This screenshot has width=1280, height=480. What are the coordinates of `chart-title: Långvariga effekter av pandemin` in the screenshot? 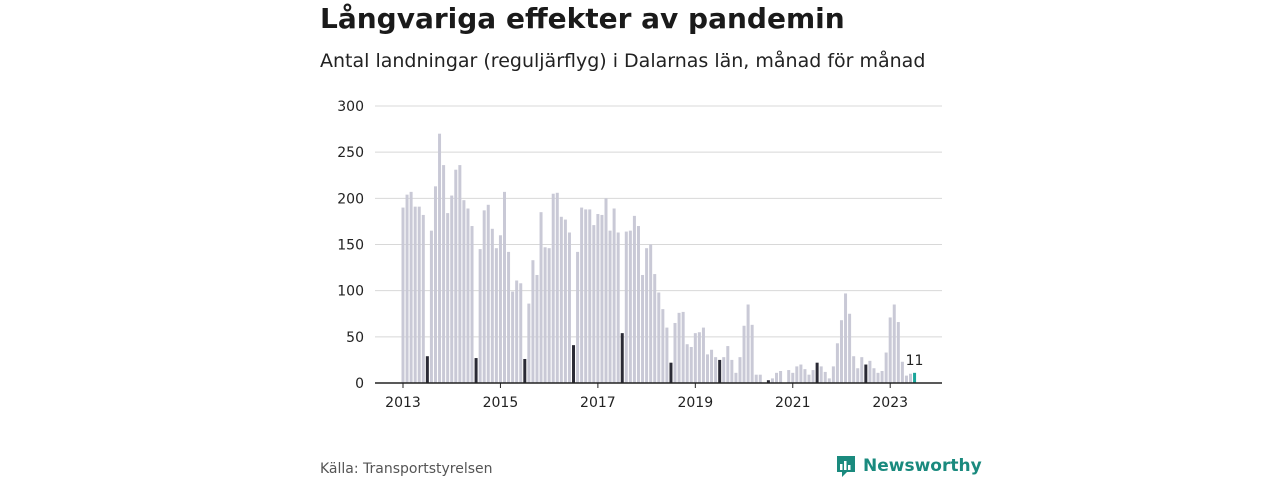 It's located at (582, 18).